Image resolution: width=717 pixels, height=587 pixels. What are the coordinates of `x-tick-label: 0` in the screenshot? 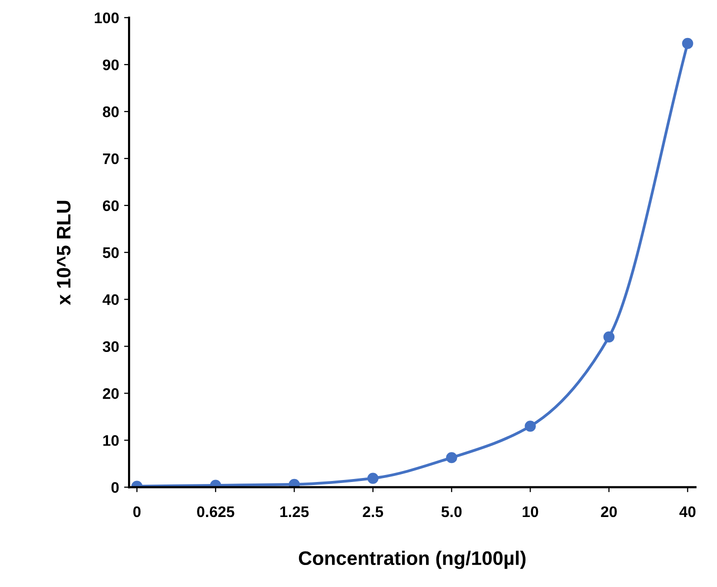 It's located at (137, 512).